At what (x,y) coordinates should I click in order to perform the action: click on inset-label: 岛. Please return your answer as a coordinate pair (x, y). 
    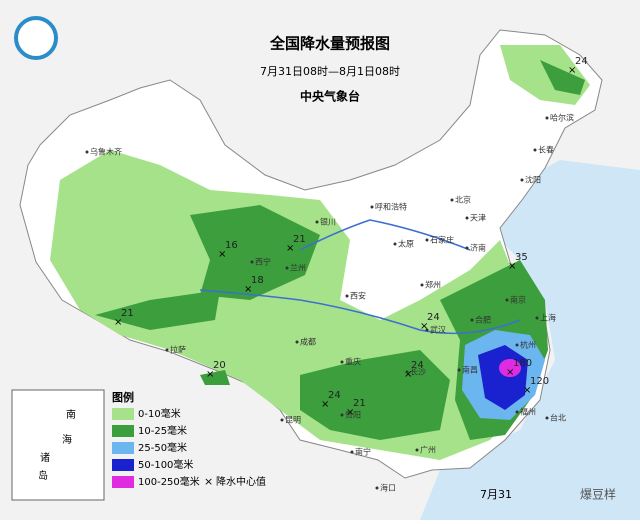
    Looking at the image, I should click on (43, 475).